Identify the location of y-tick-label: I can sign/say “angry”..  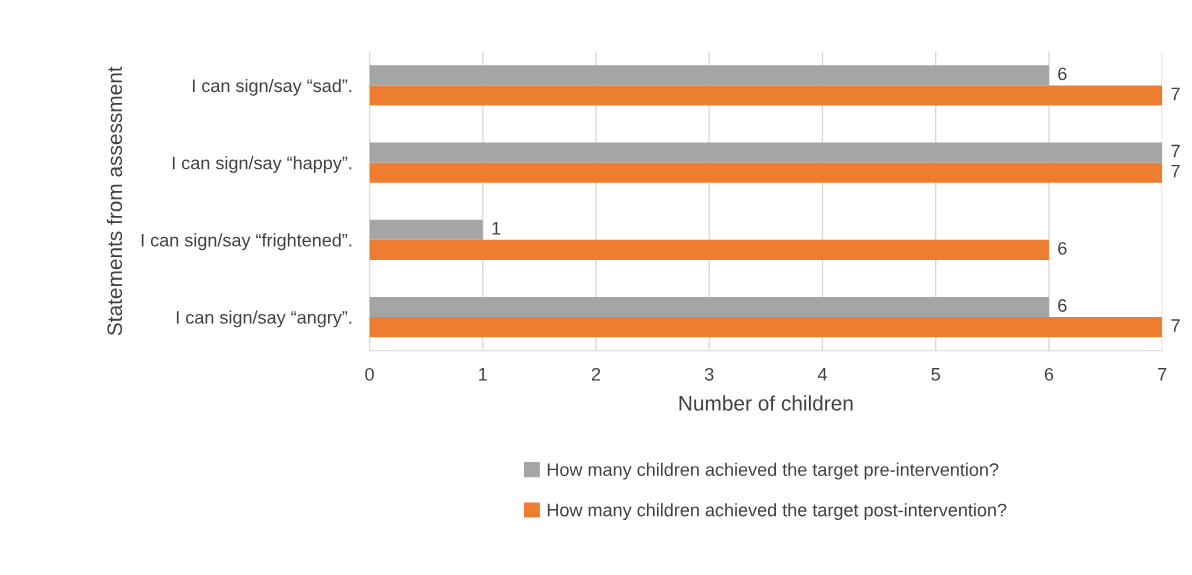
(264, 319).